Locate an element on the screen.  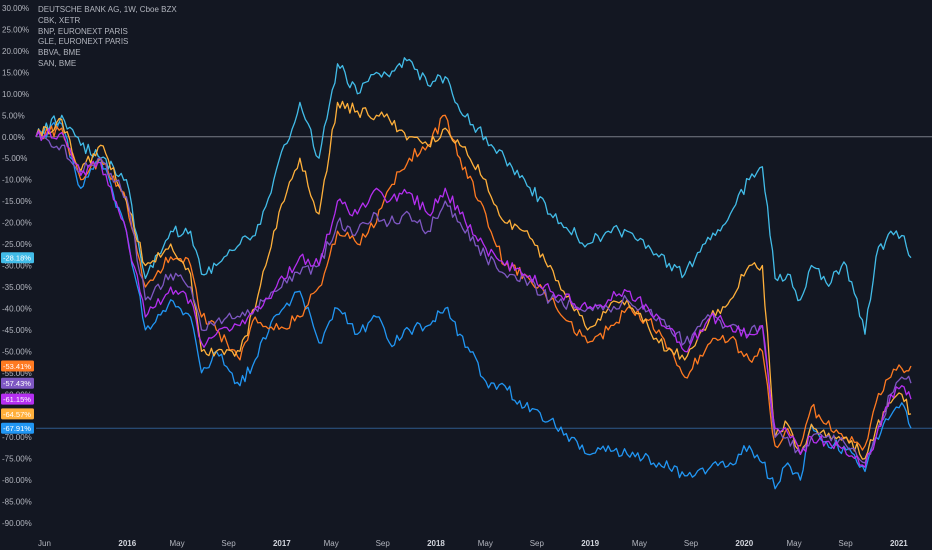
last-value-text: -53.41% is located at coordinates (17, 366).